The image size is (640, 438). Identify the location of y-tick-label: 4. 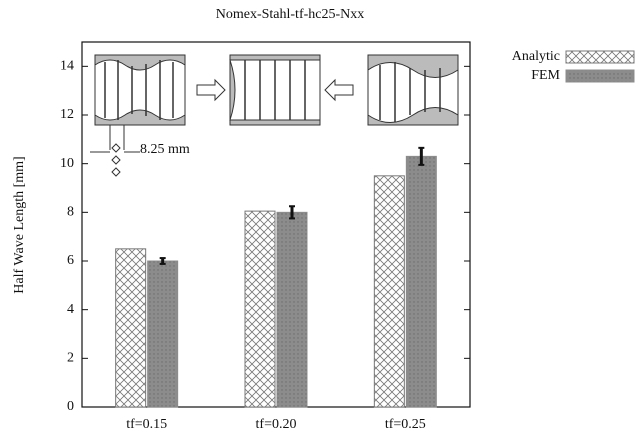
(70, 309).